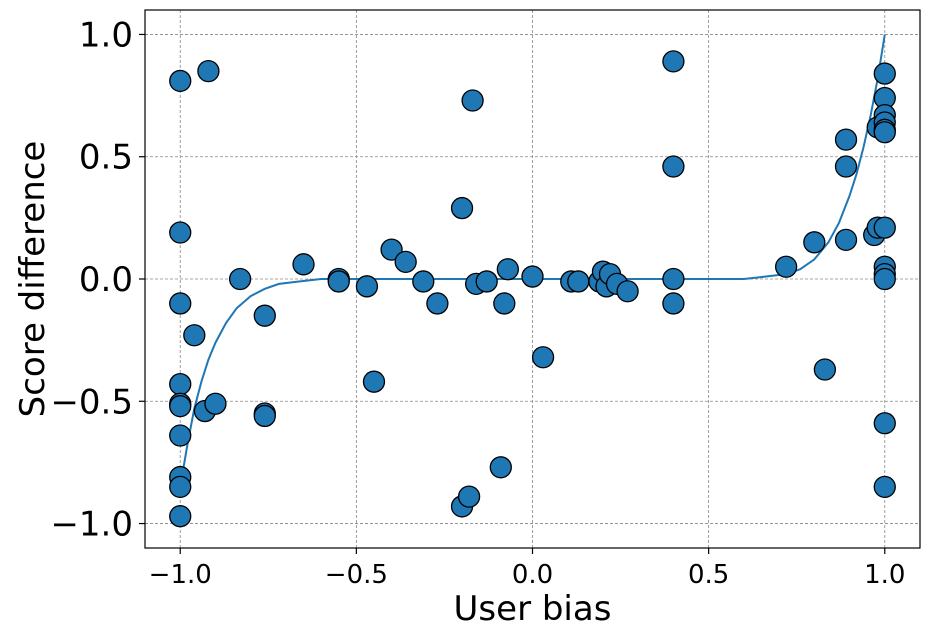 This screenshot has width=928, height=636. What do you see at coordinates (708, 575) in the screenshot?
I see `x-tick-label: 0.5` at bounding box center [708, 575].